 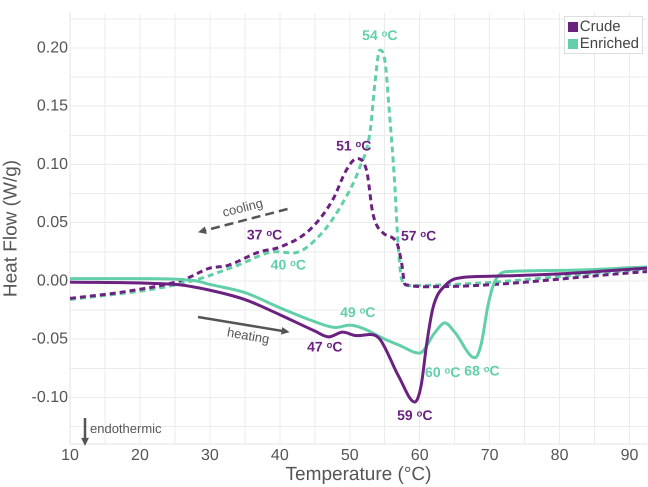 I want to click on annotation: 60 ᵒC, so click(x=442, y=372).